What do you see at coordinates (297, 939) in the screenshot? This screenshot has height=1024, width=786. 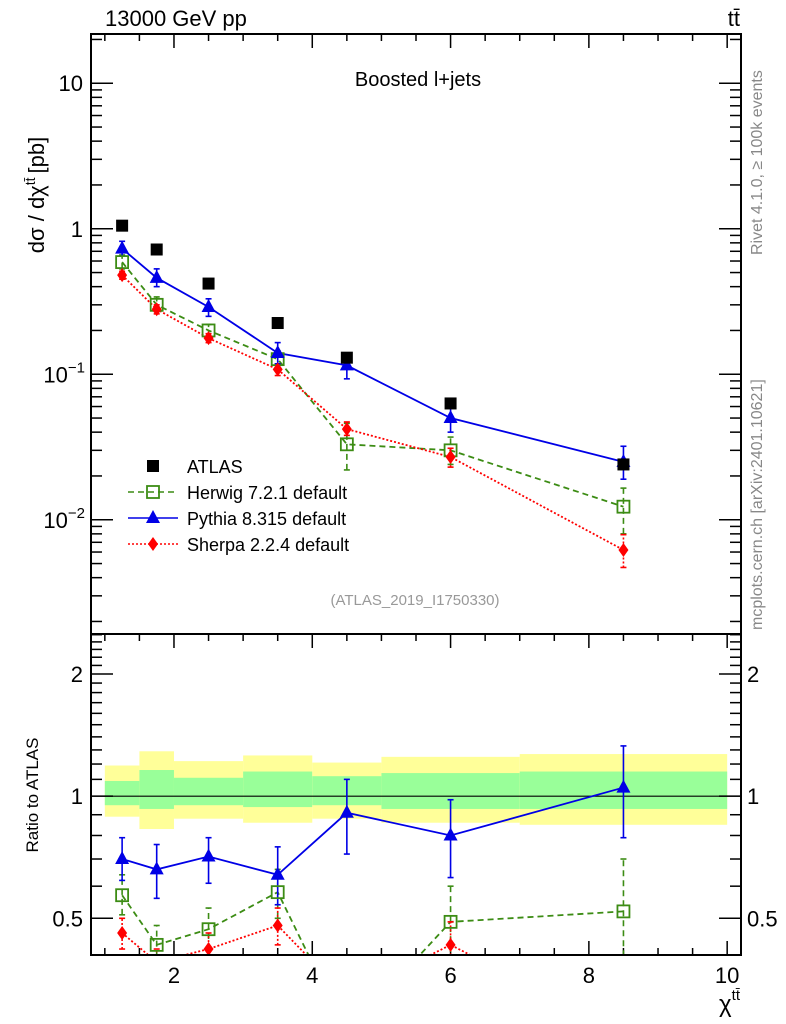 I see `sherpa-ratio-line` at bounding box center [297, 939].